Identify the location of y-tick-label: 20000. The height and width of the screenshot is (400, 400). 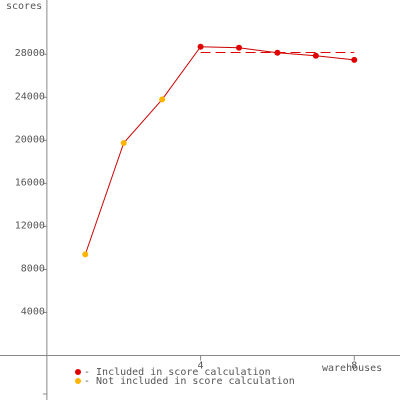
(30, 139).